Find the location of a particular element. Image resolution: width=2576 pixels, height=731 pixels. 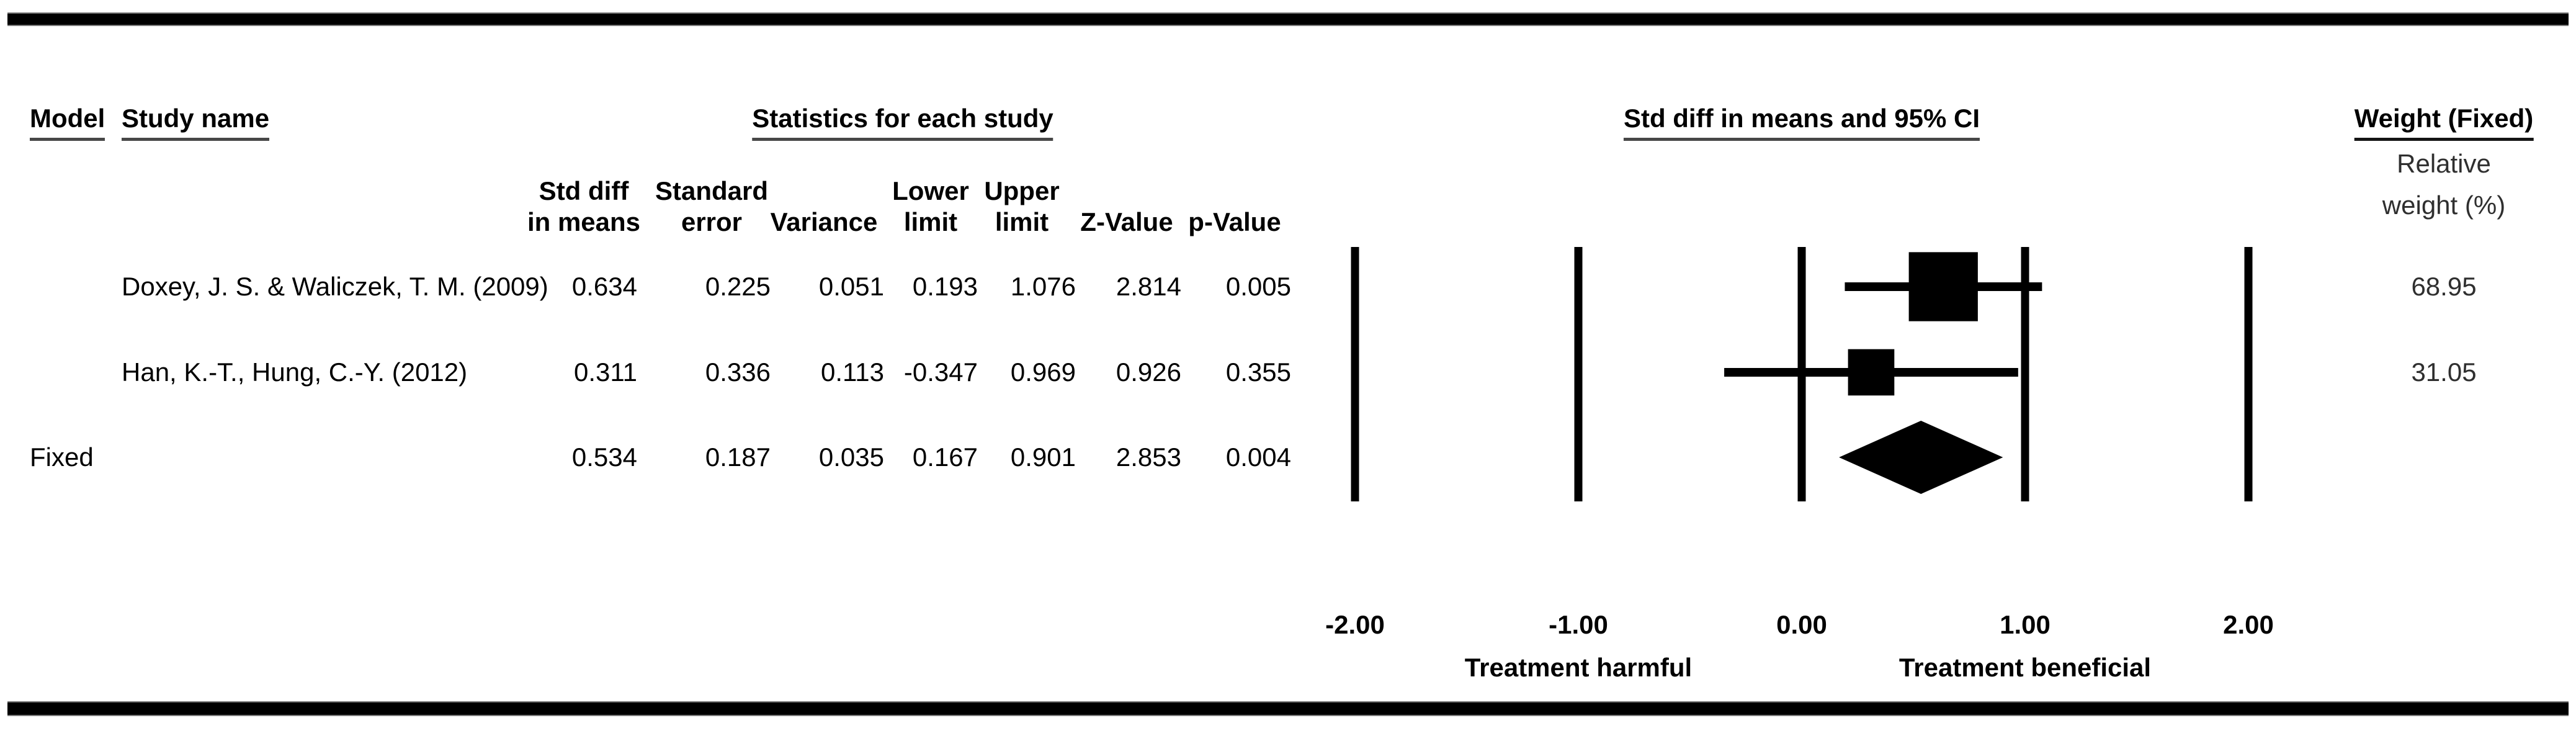

x-tick-label: 0.00 is located at coordinates (1801, 624).